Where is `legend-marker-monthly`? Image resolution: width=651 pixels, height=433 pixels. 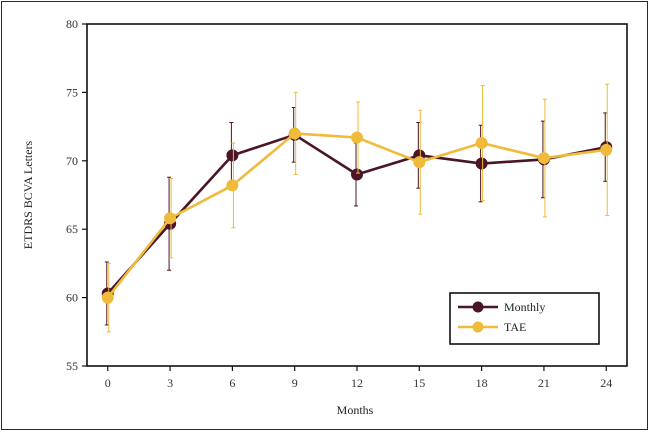 legend-marker-monthly is located at coordinates (478, 307).